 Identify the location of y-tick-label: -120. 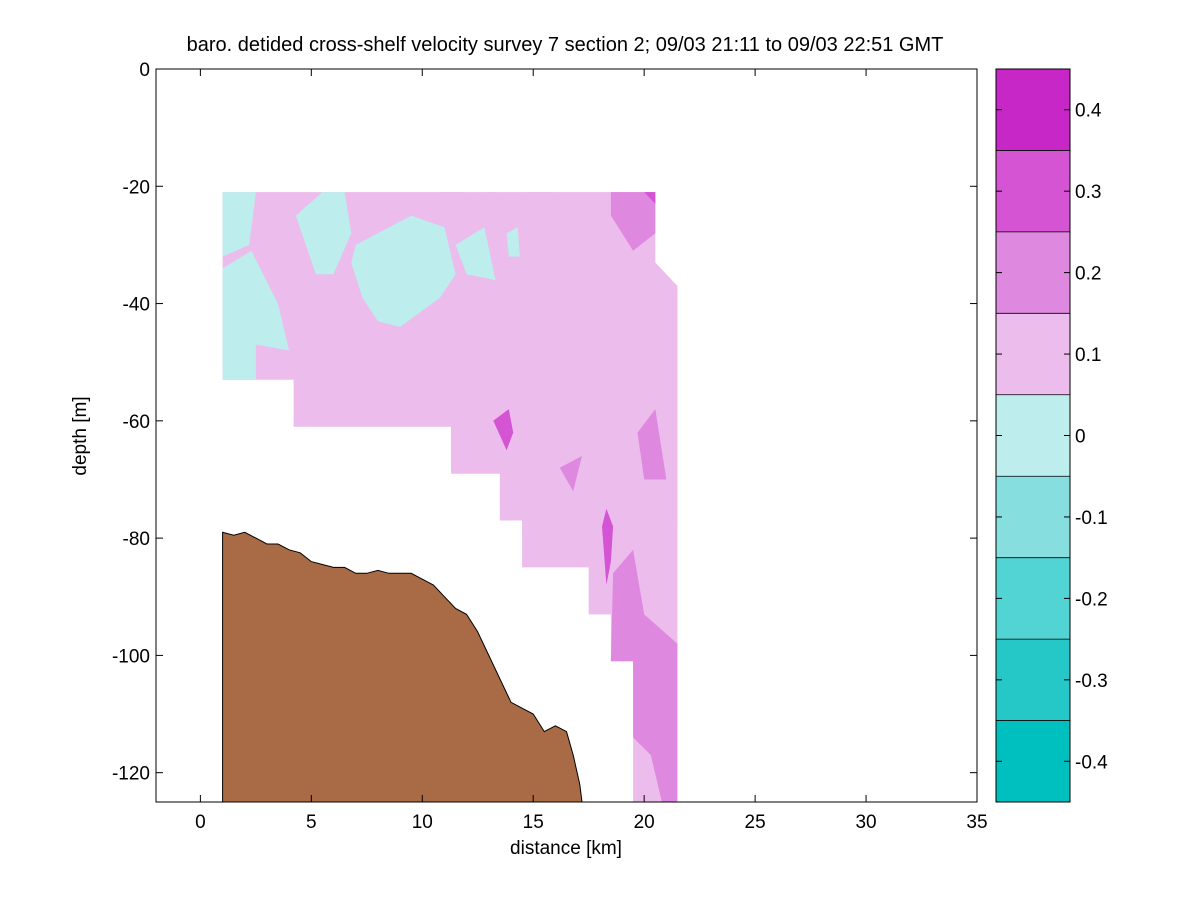
(131, 774).